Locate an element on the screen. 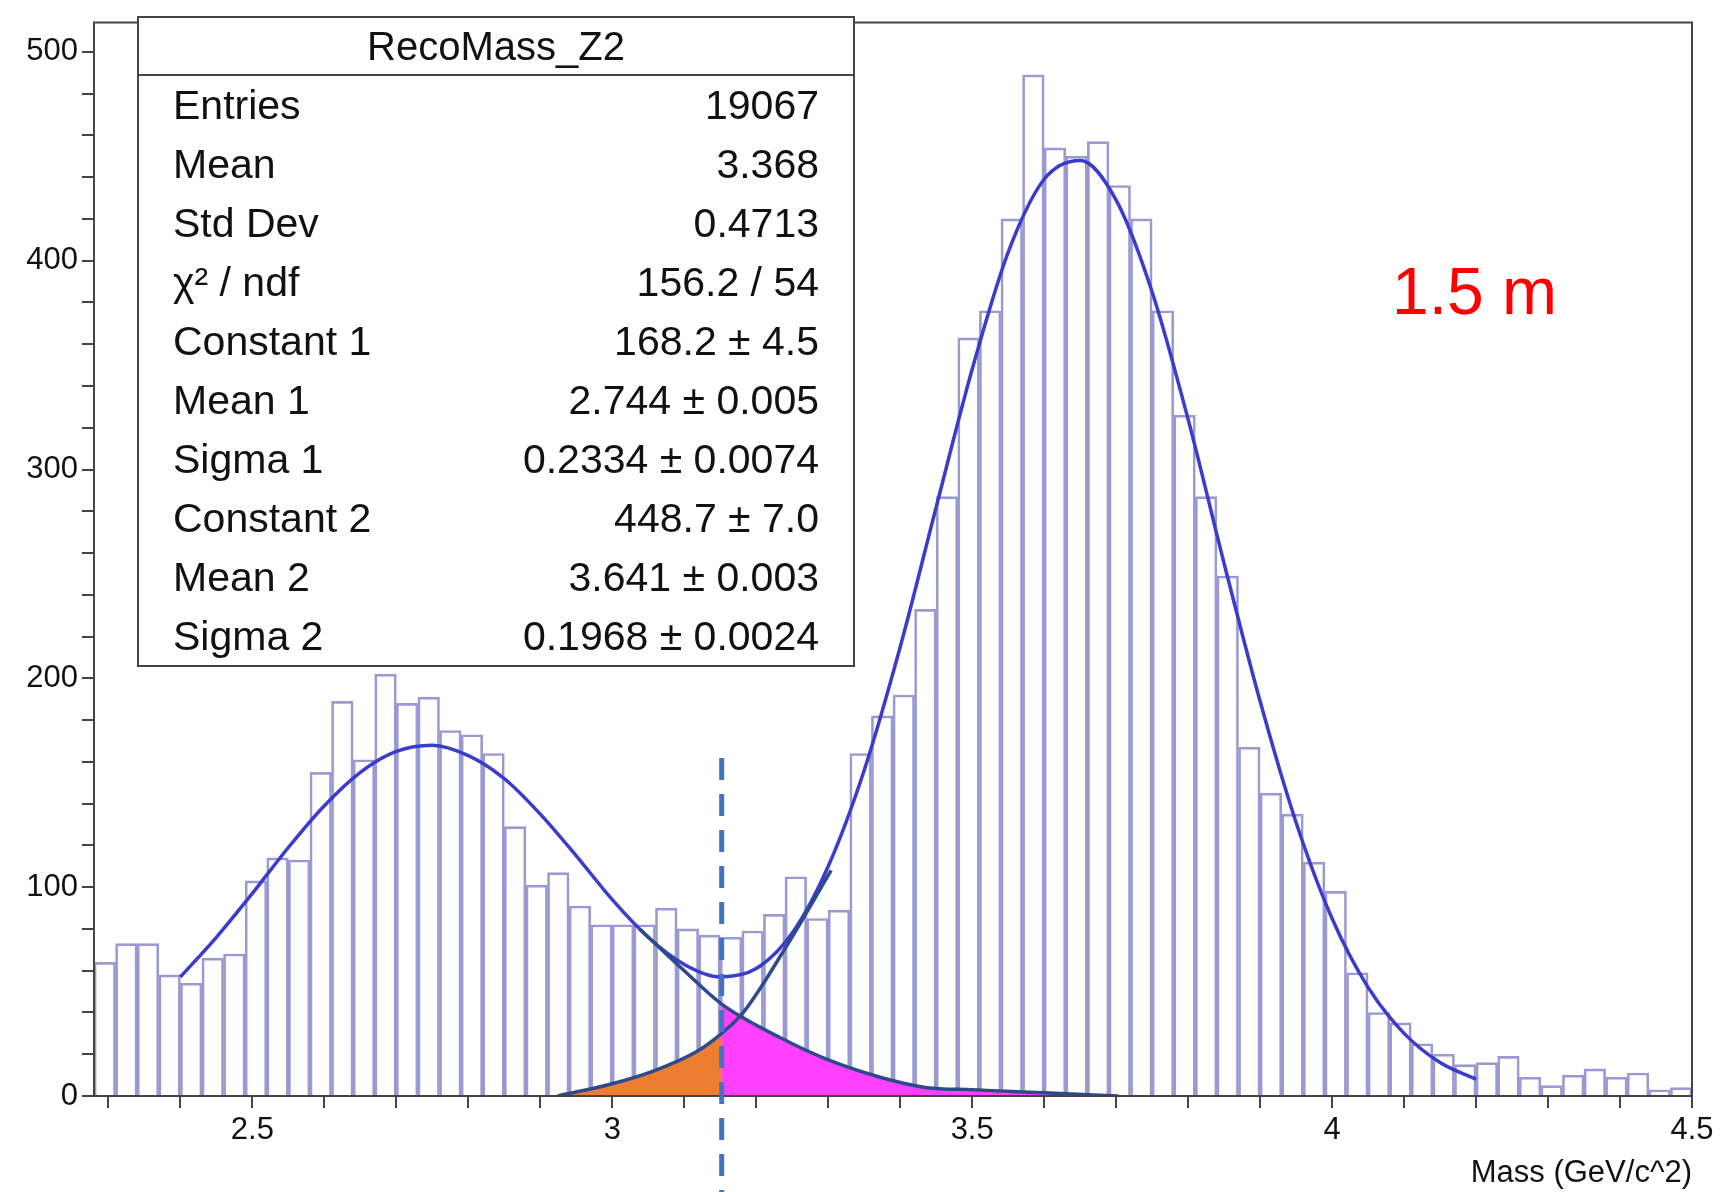 The image size is (1728, 1192). annotation: Mean 1 is located at coordinates (241, 400).